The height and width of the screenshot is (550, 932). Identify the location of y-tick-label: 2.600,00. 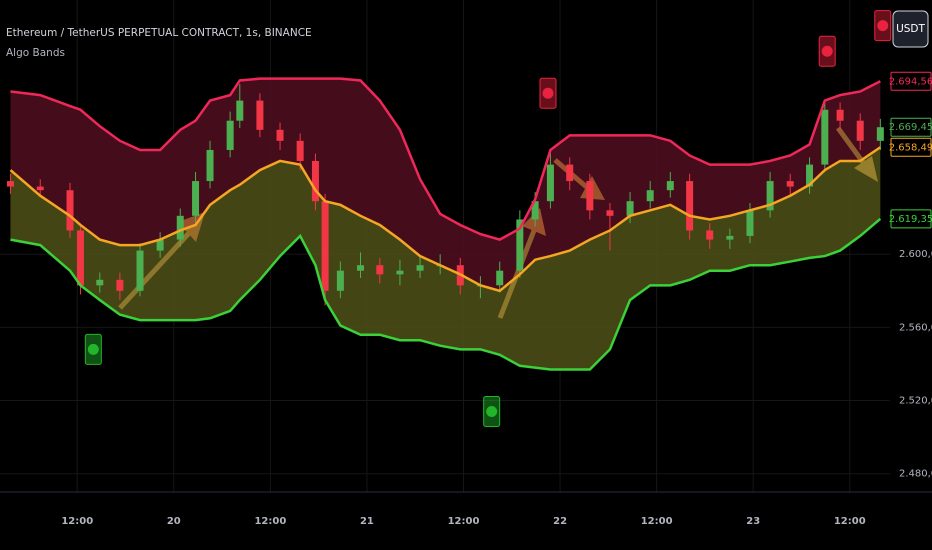
(915, 254).